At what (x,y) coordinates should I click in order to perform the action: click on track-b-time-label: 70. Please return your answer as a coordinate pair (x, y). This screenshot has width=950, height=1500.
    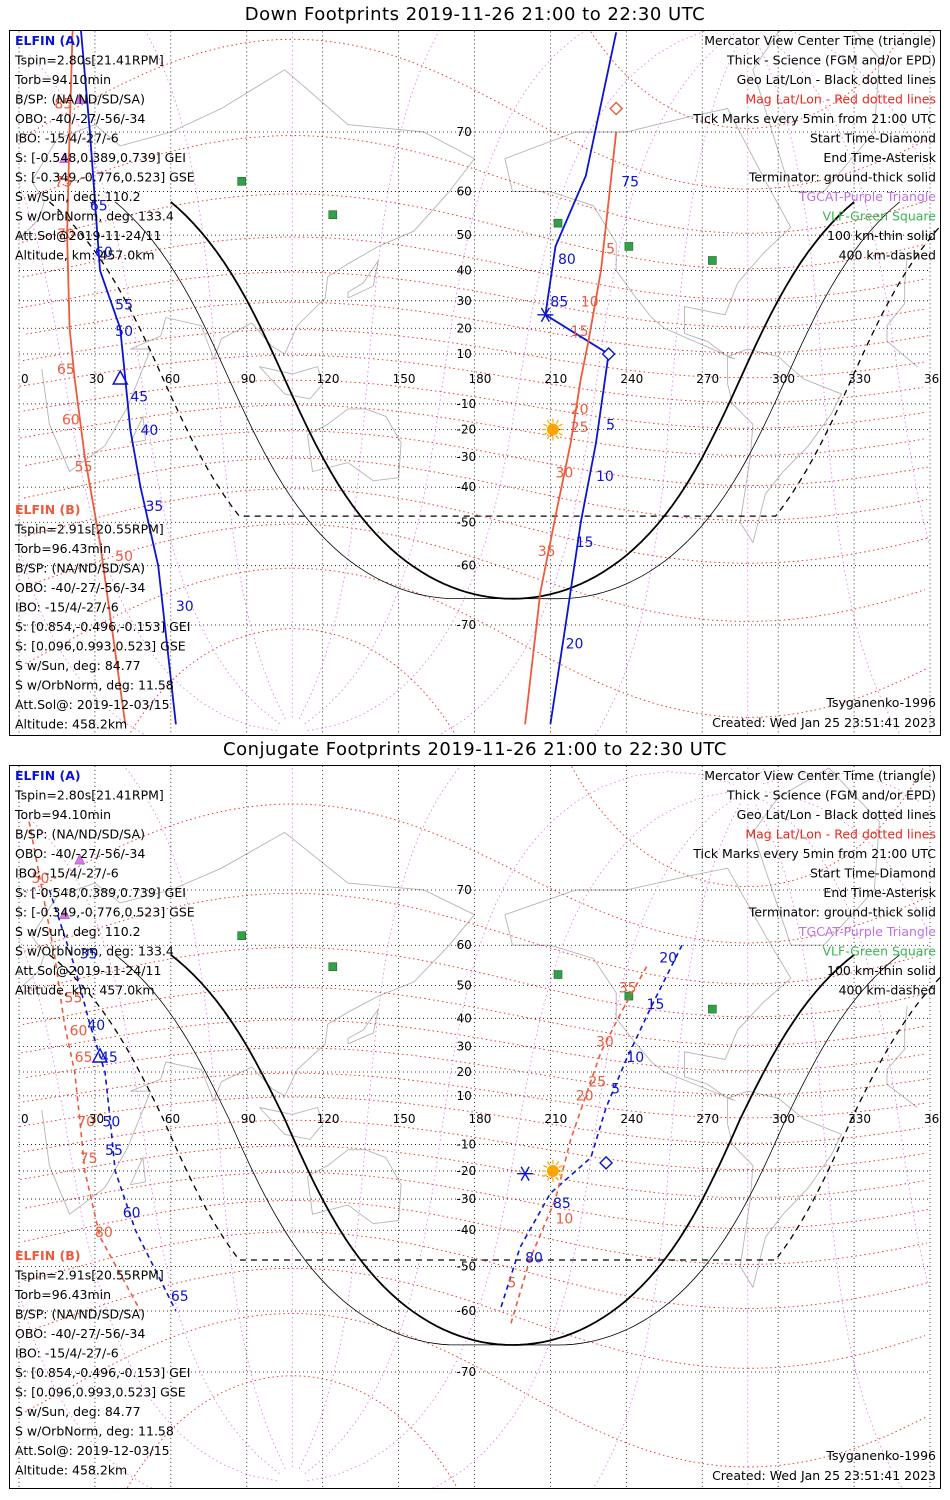
    Looking at the image, I should click on (86, 1123).